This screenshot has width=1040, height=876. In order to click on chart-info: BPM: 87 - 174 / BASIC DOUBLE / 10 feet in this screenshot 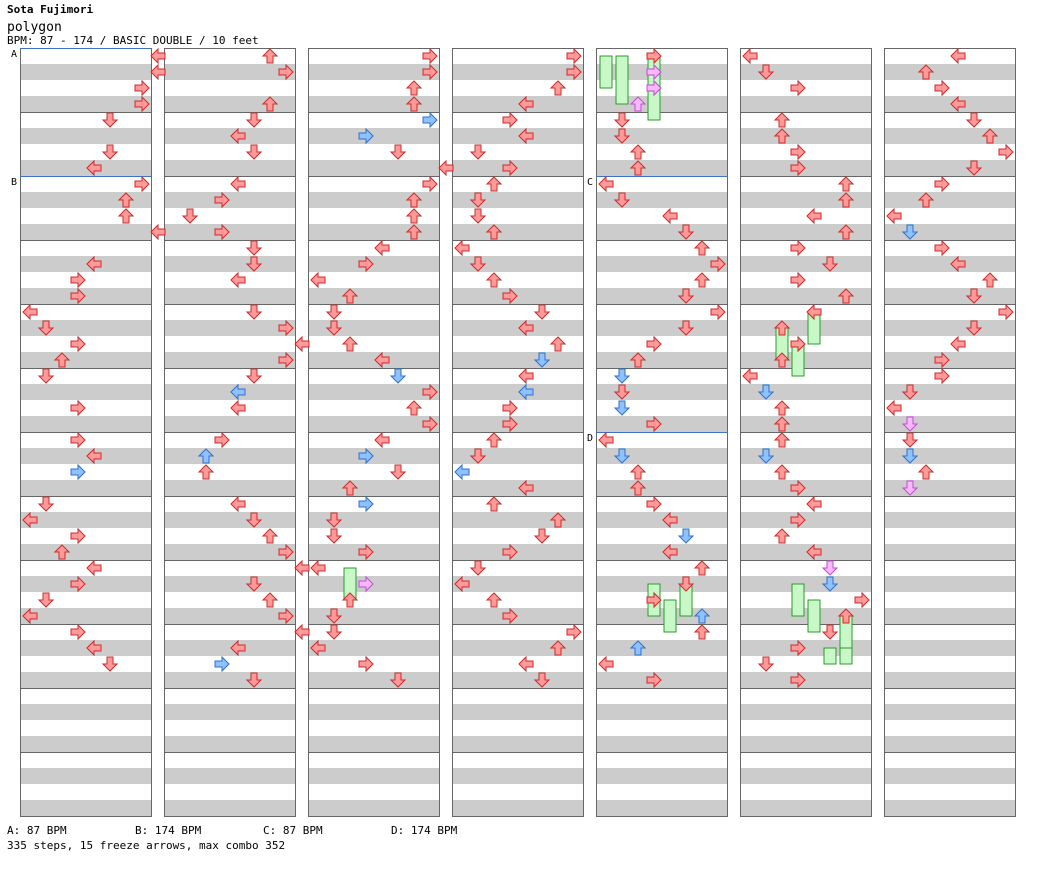, I will do `click(133, 40)`.